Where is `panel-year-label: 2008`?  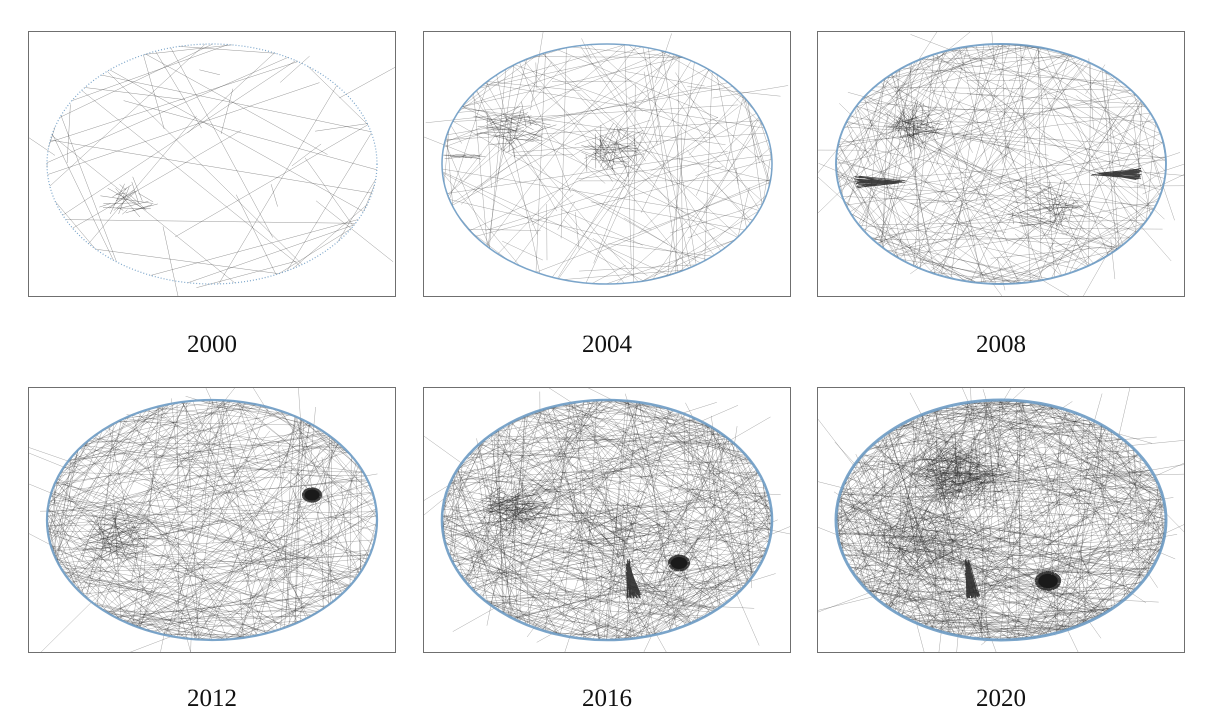
panel-year-label: 2008 is located at coordinates (1001, 344).